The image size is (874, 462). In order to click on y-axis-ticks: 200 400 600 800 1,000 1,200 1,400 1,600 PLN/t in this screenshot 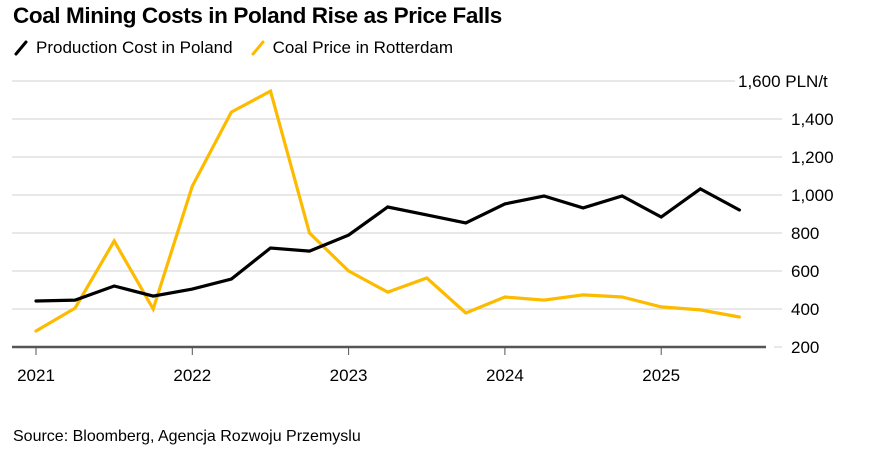, I will do `click(786, 214)`.